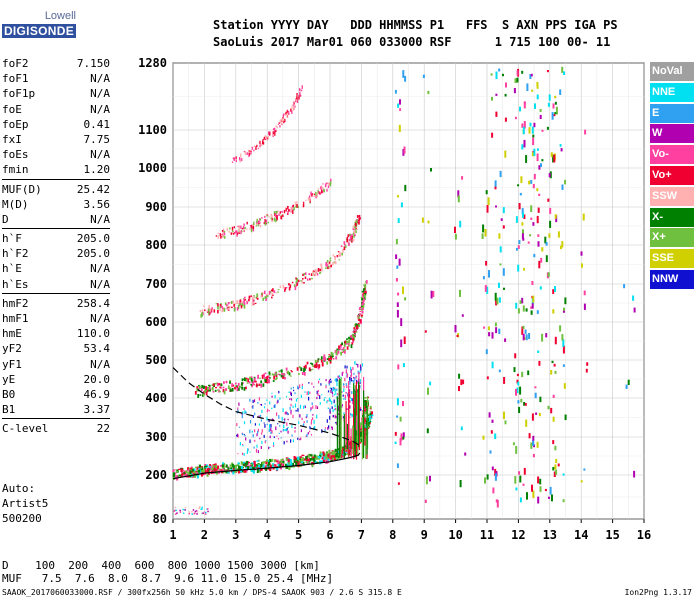 The image size is (700, 600). I want to click on param-row: h`F2 205.0, so click(56, 253).